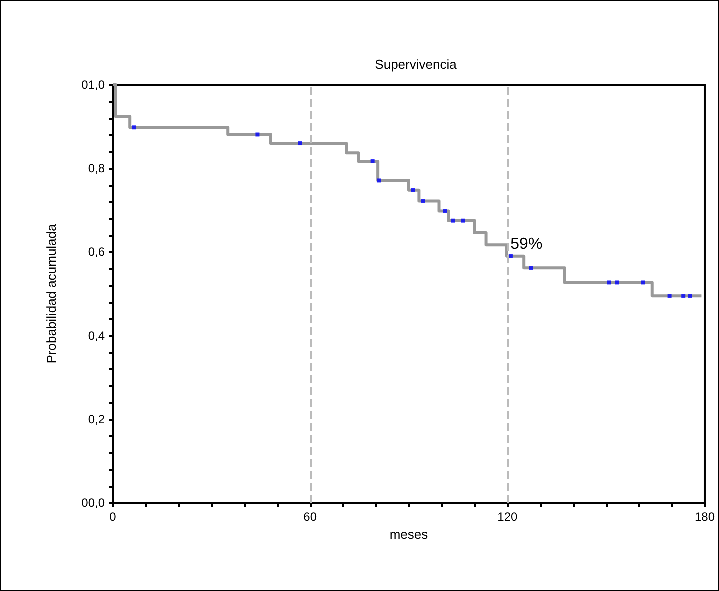 This screenshot has height=591, width=719. Describe the element at coordinates (311, 517) in the screenshot. I see `x-tick-label: 60` at that location.